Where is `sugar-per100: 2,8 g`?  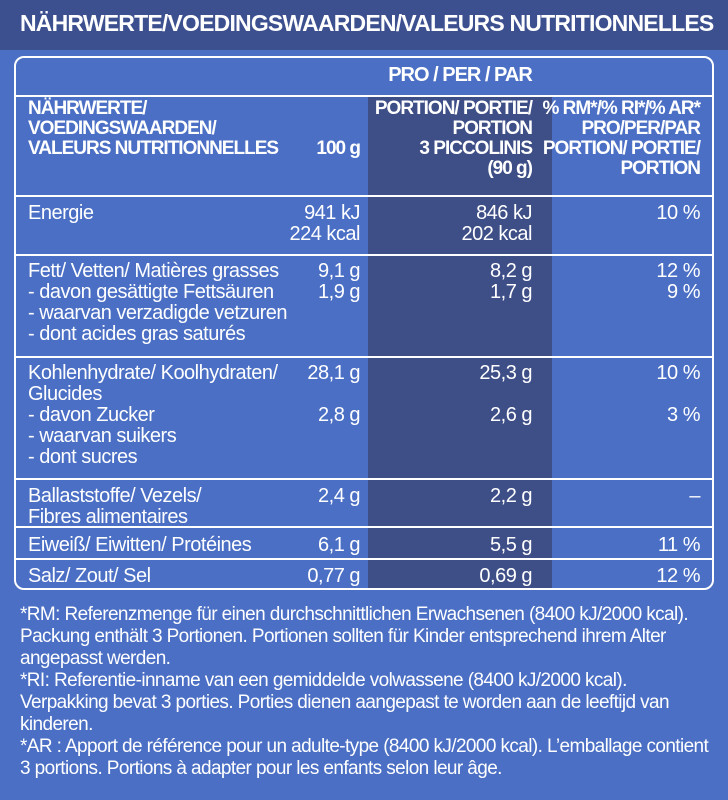 sugar-per100: 2,8 g is located at coordinates (339, 415).